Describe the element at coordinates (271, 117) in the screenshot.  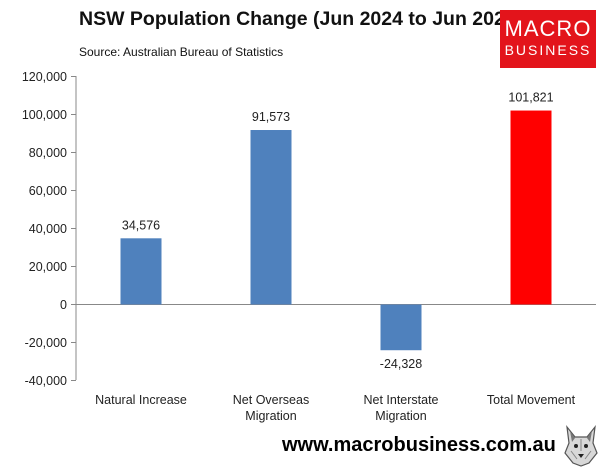
I see `data-label: 91,573` at that location.